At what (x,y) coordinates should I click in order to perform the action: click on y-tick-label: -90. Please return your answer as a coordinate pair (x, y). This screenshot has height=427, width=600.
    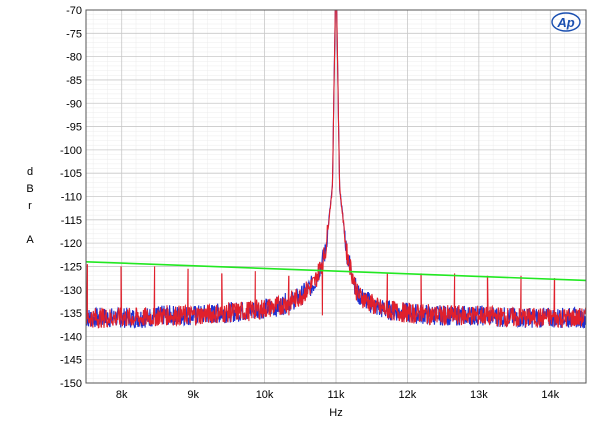
    Looking at the image, I should click on (74, 104).